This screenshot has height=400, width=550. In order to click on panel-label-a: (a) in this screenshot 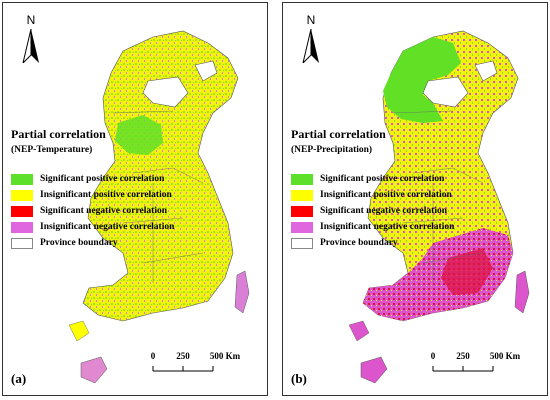, I will do `click(19, 378)`.